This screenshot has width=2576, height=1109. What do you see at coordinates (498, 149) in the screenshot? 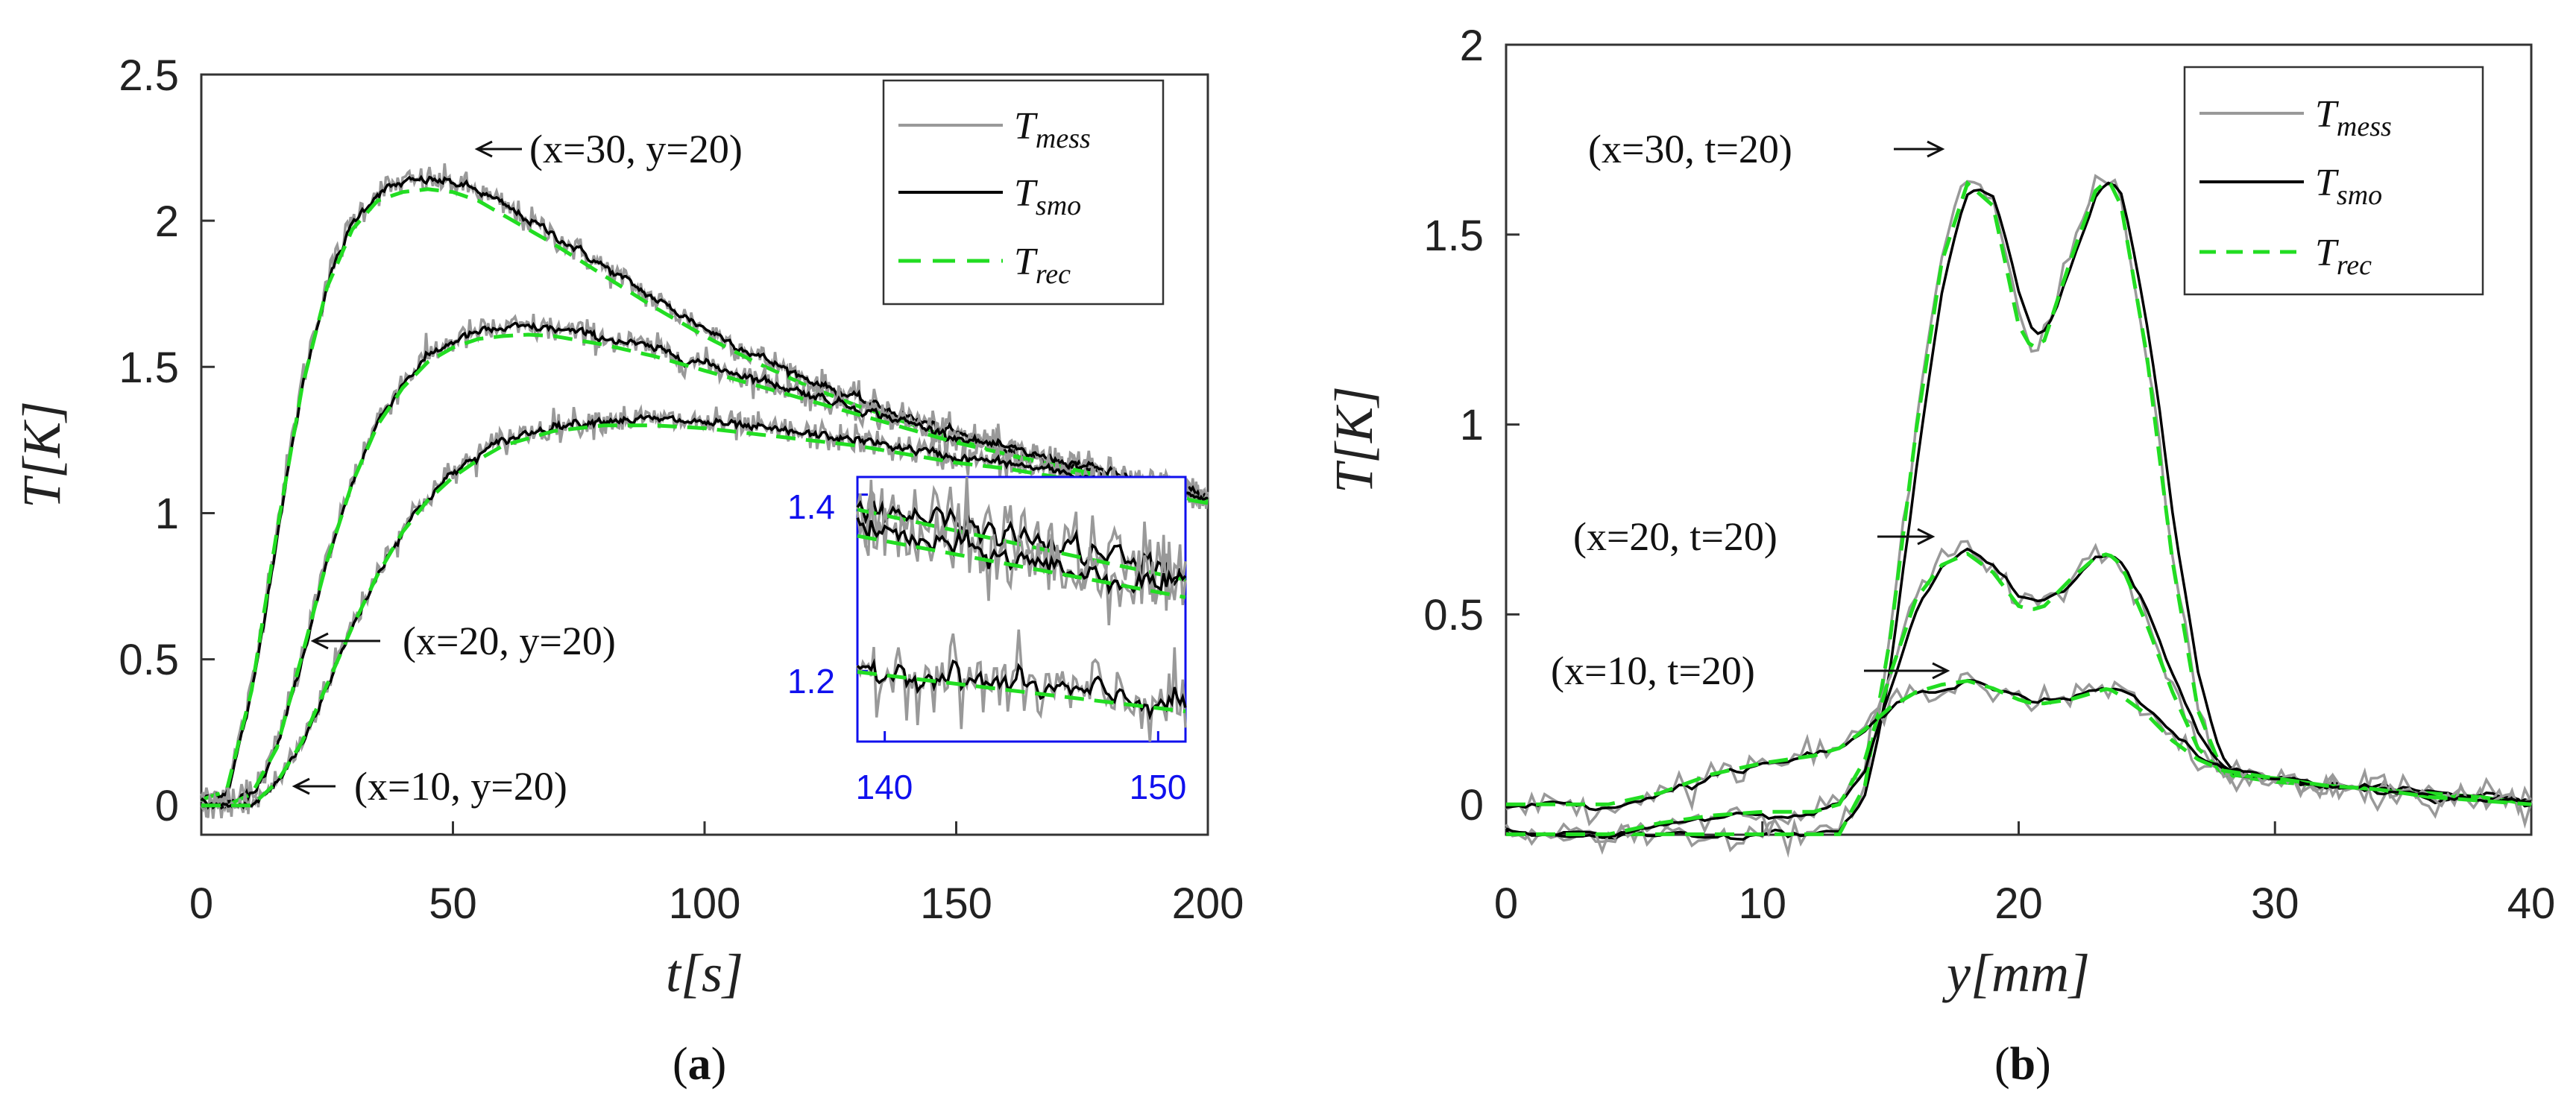
I see `panel-a-annotation-30-arrow` at bounding box center [498, 149].